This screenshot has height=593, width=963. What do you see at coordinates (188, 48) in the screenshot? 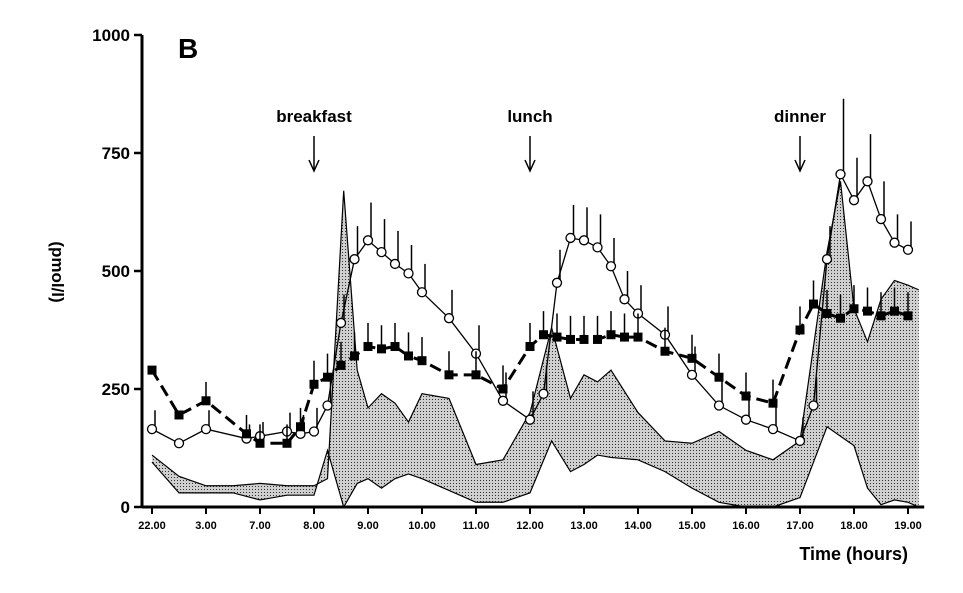
I see `panel-label: B` at bounding box center [188, 48].